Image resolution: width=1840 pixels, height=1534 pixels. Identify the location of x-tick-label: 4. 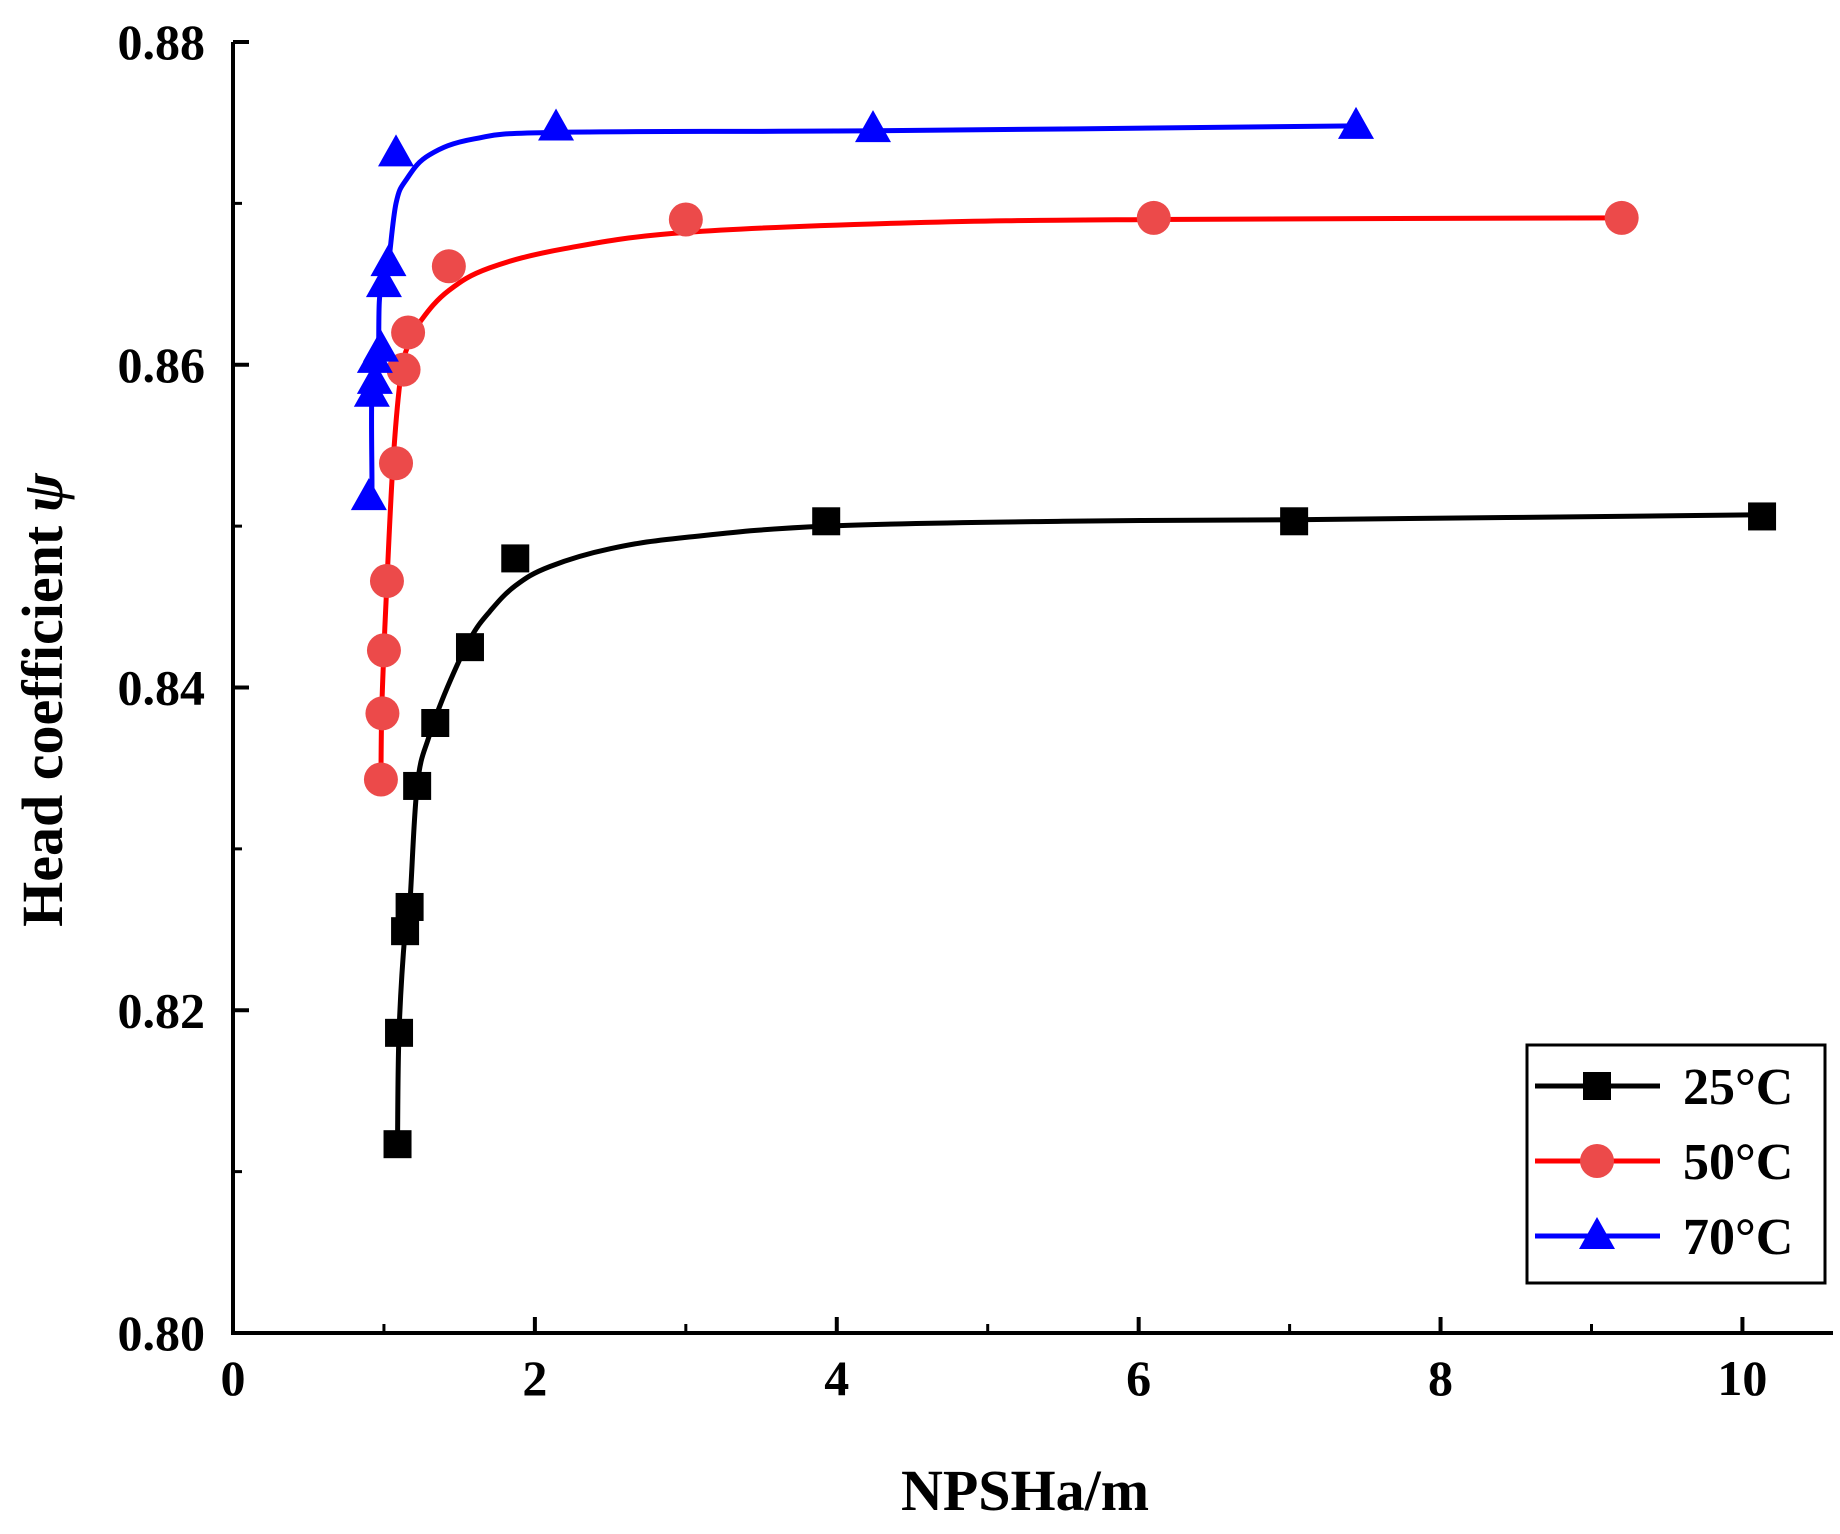
(836, 1378).